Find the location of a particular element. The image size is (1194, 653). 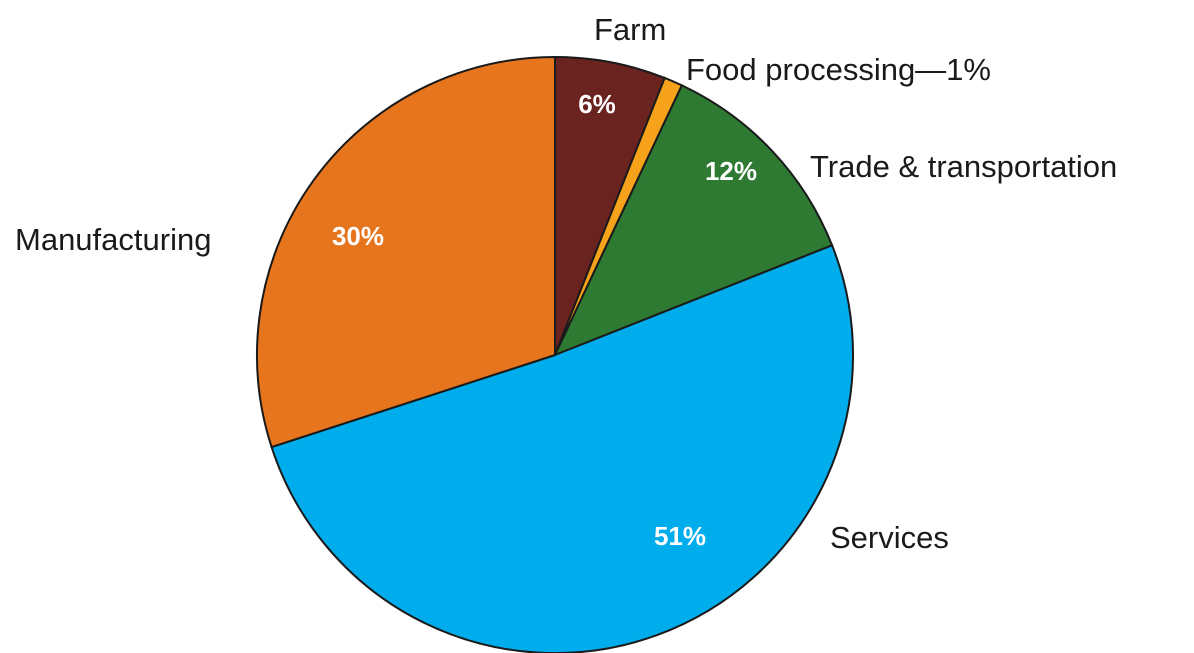

trade-transportation-percent-label: 12% is located at coordinates (731, 171).